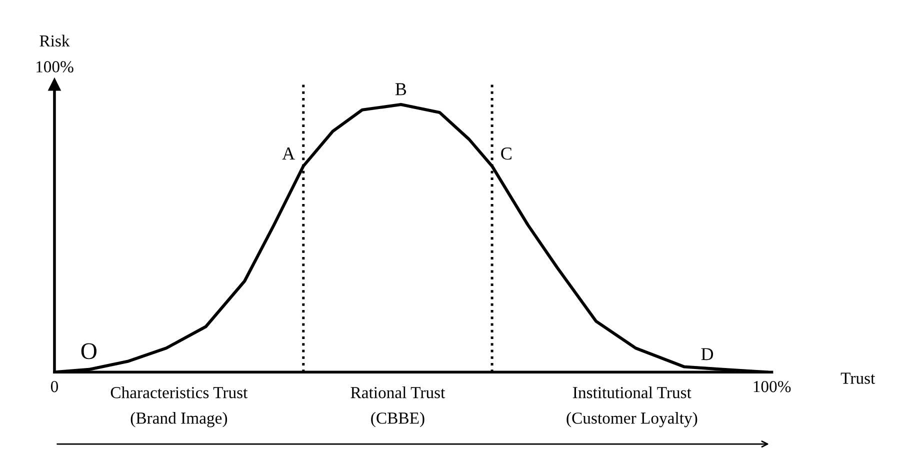  What do you see at coordinates (54, 386) in the screenshot?
I see `x-tick-label: 0` at bounding box center [54, 386].